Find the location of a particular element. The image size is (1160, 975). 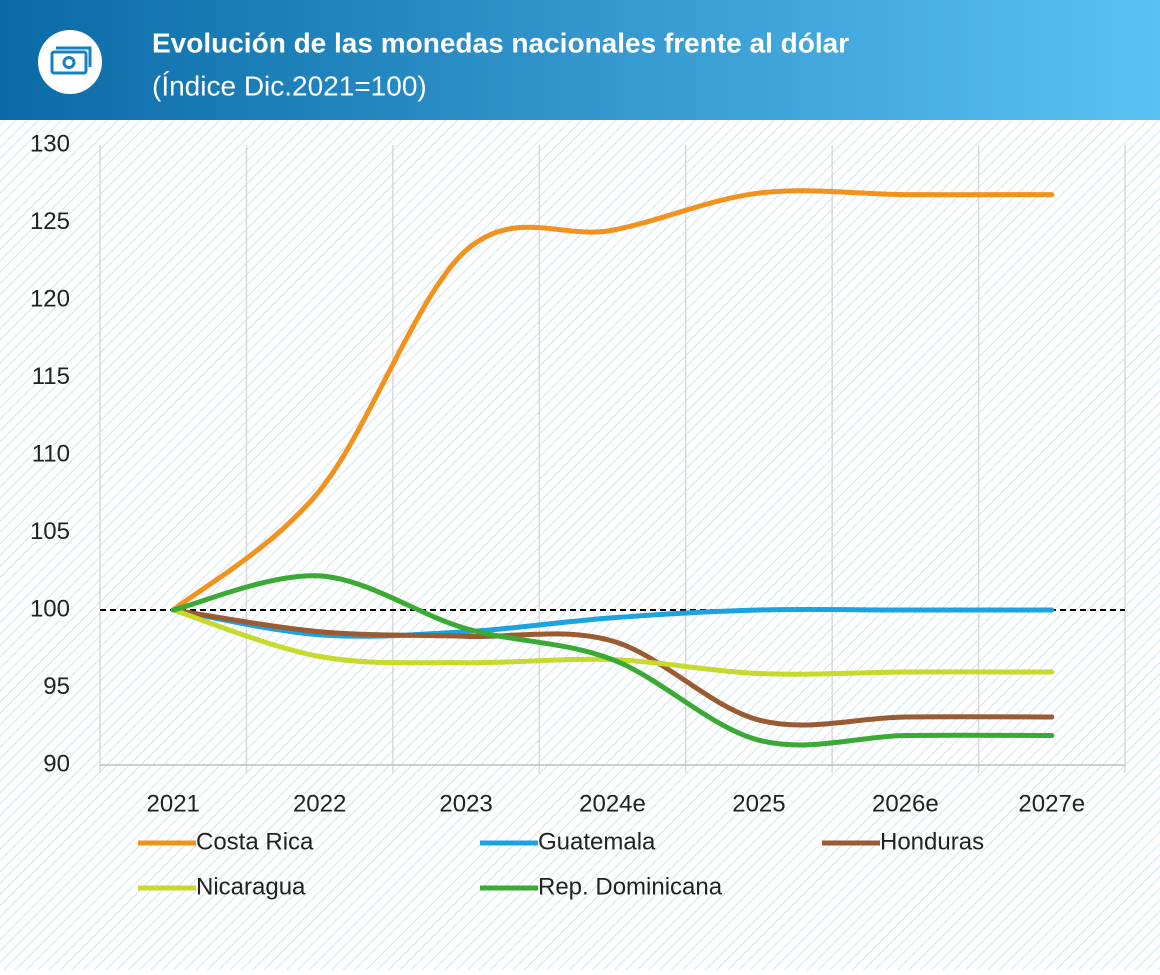

x-tick-label: 2023 is located at coordinates (465, 803).